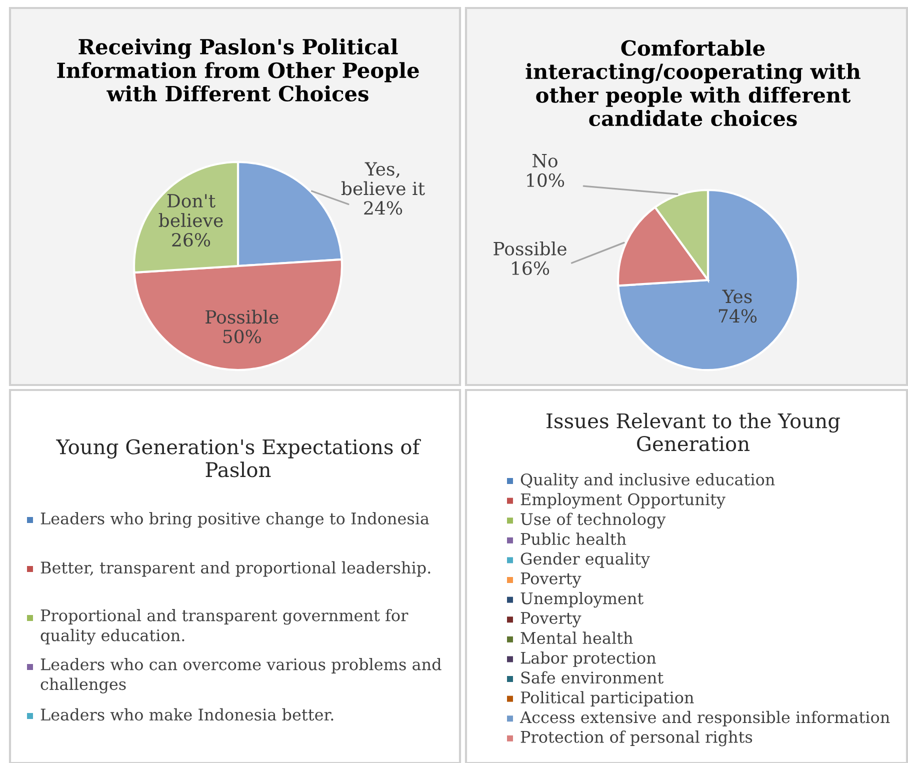 The image size is (908, 763). I want to click on category-label: Leaders who bring positive change to Indonesia, so click(235, 520).